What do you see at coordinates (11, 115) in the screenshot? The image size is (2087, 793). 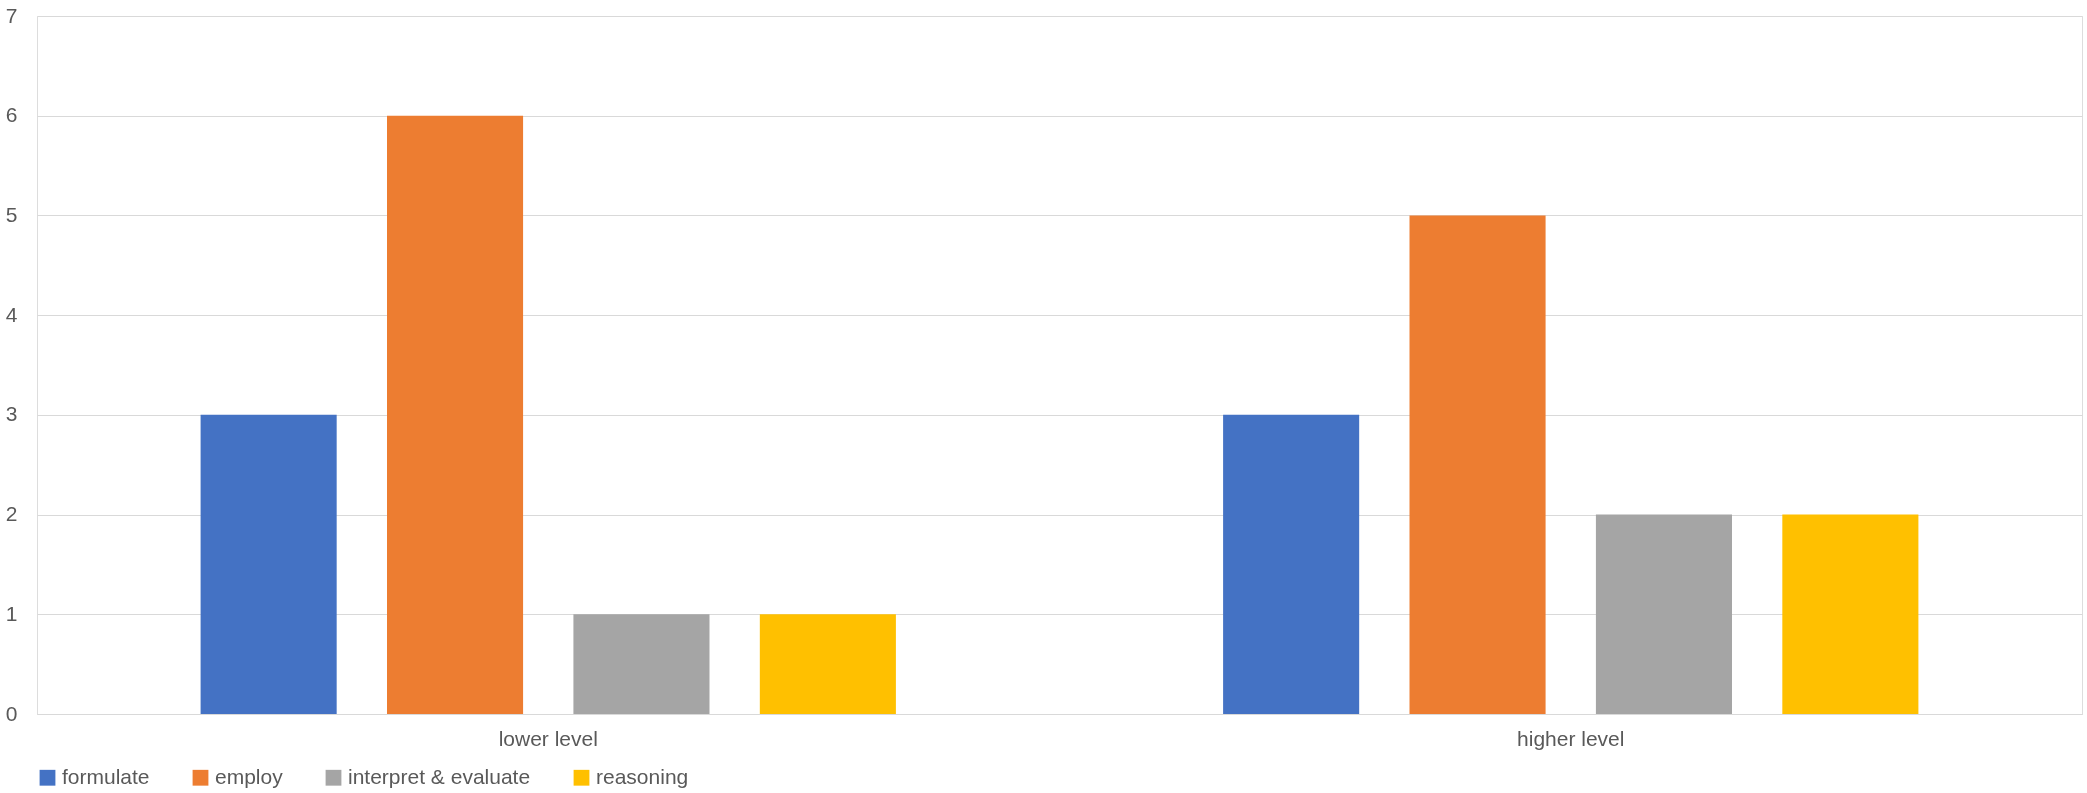 I see `y-tick-label: 6` at bounding box center [11, 115].